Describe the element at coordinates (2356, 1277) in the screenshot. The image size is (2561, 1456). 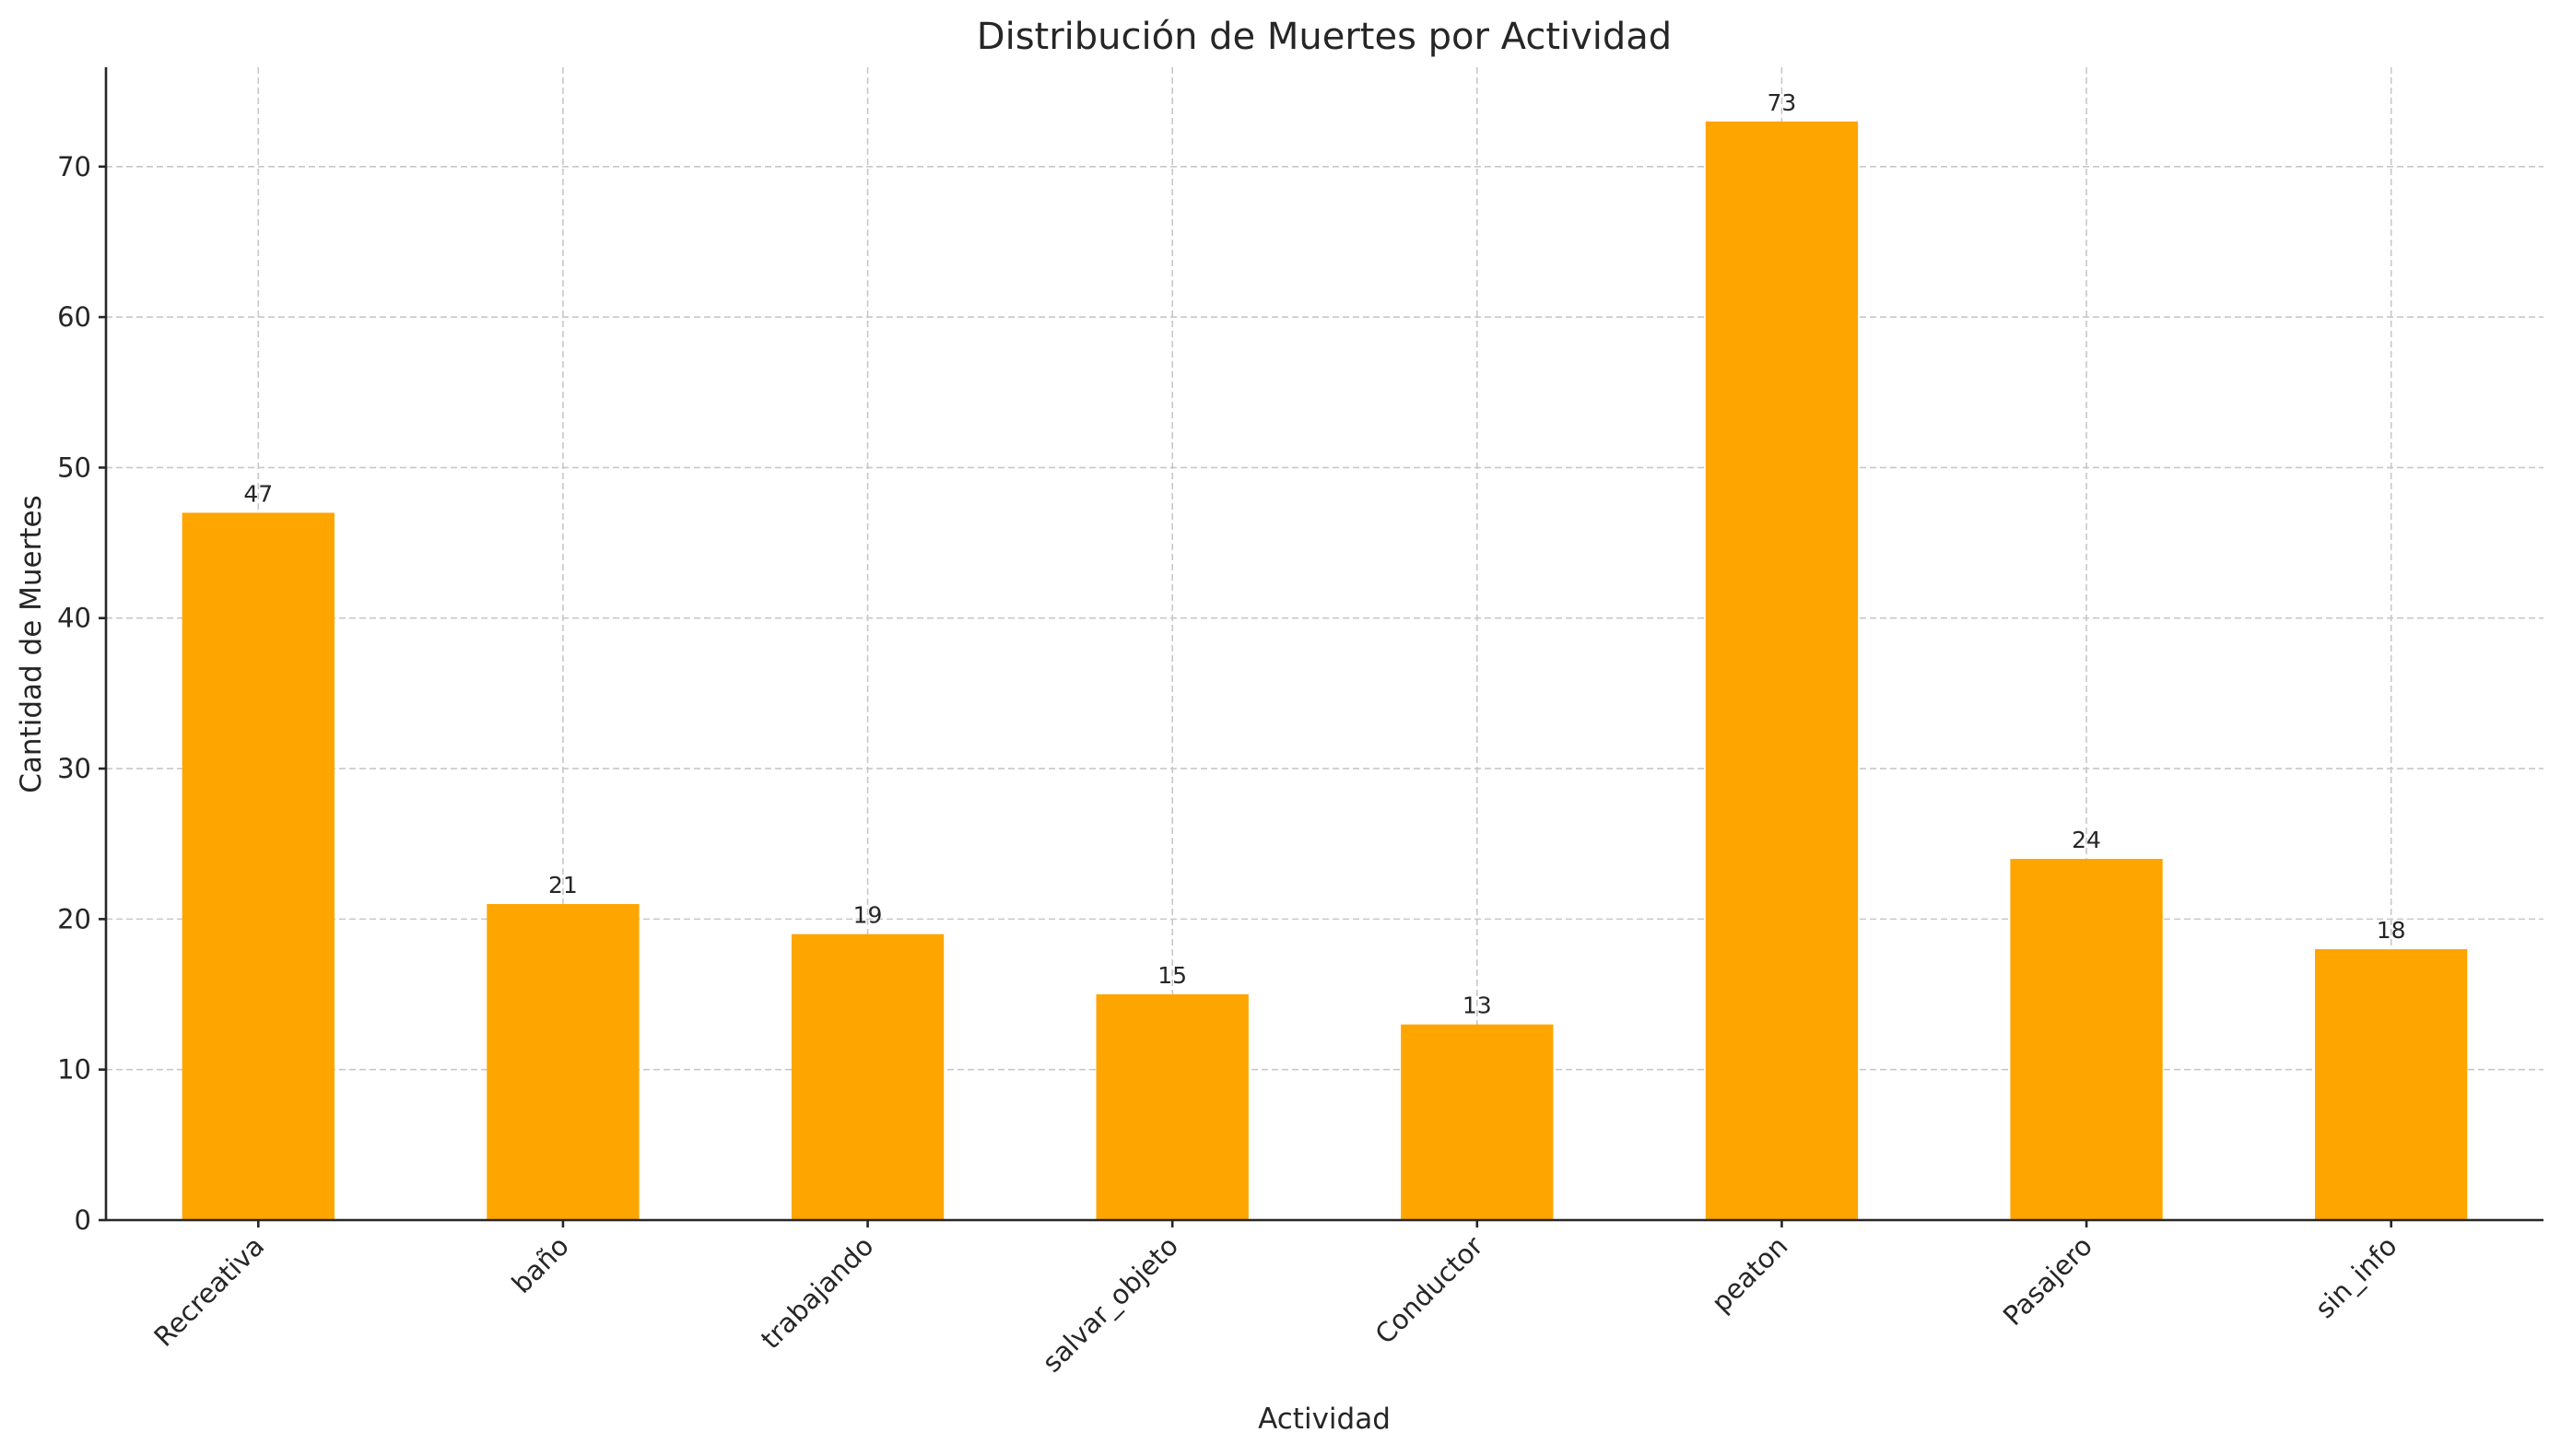
I see `x-tick-label: sin_info` at that location.